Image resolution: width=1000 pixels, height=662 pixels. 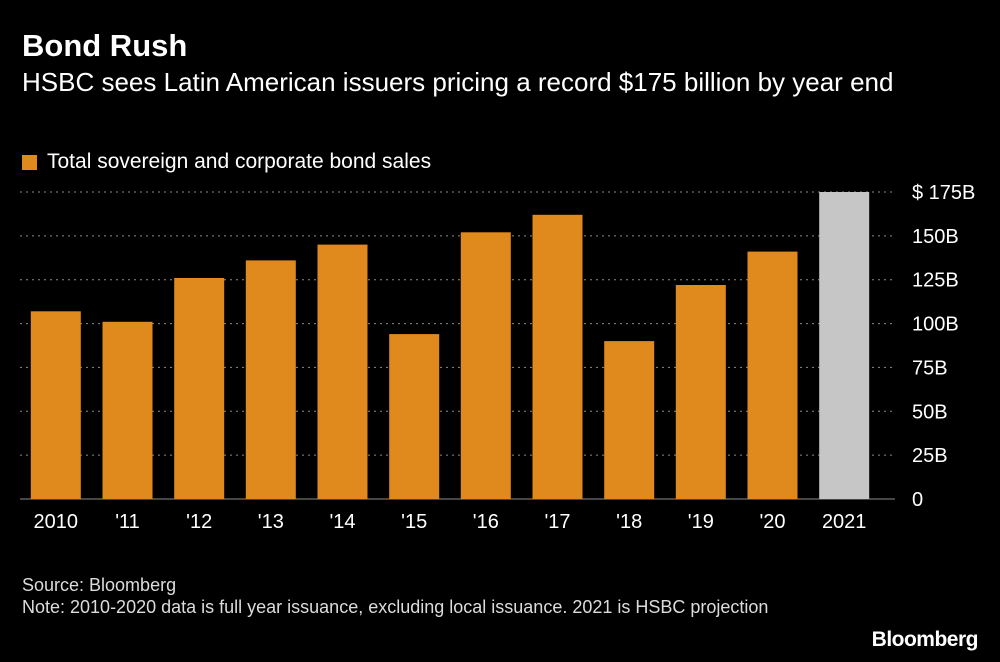 I want to click on y-tick-label: 125B, so click(x=935, y=281).